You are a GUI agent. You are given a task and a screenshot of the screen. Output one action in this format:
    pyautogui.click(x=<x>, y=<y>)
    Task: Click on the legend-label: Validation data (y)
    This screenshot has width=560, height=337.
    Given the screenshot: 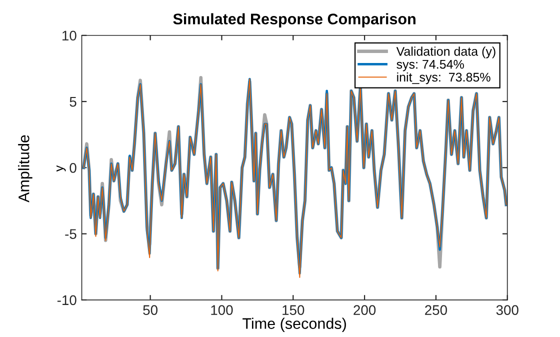 What is the action you would take?
    pyautogui.click(x=446, y=52)
    